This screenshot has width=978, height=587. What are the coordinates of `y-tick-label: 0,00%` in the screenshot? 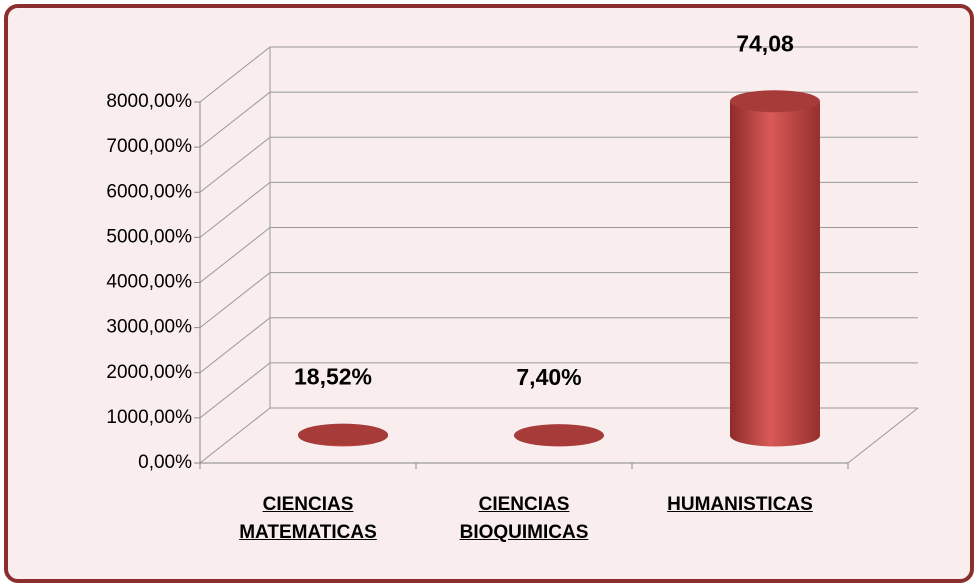 It's located at (165, 462).